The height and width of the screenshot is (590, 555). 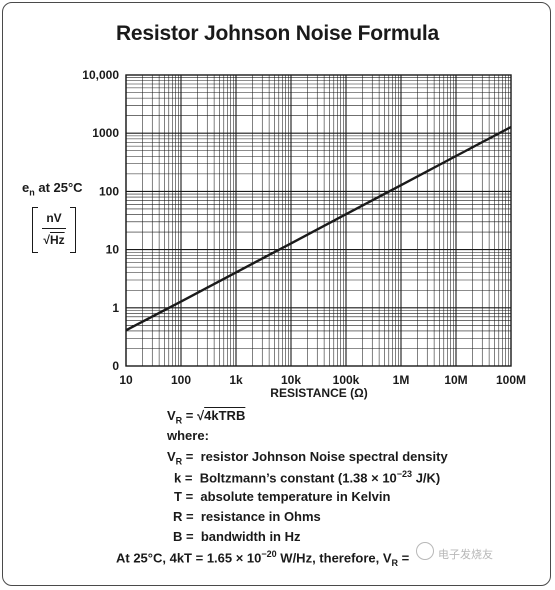 I want to click on y-tick-label: 1, so click(x=115, y=308).